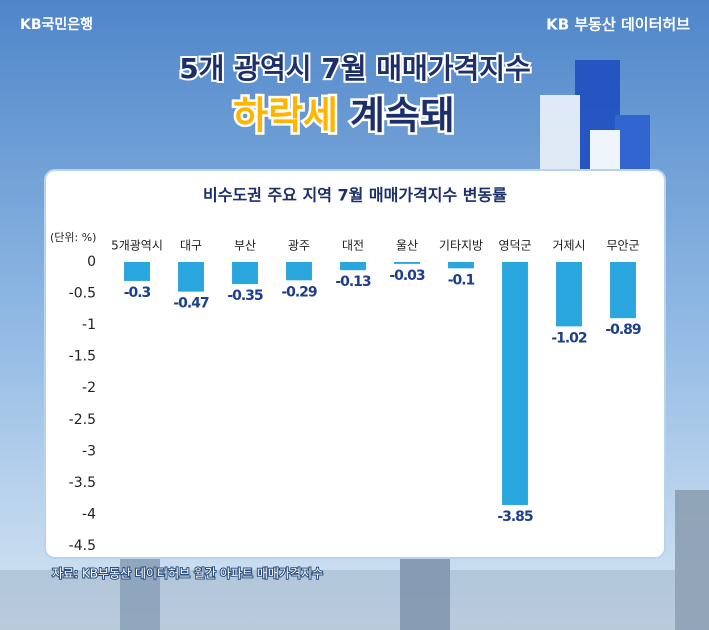 This screenshot has width=709, height=630. What do you see at coordinates (245, 246) in the screenshot?
I see `x-tick-label: 부산` at bounding box center [245, 246].